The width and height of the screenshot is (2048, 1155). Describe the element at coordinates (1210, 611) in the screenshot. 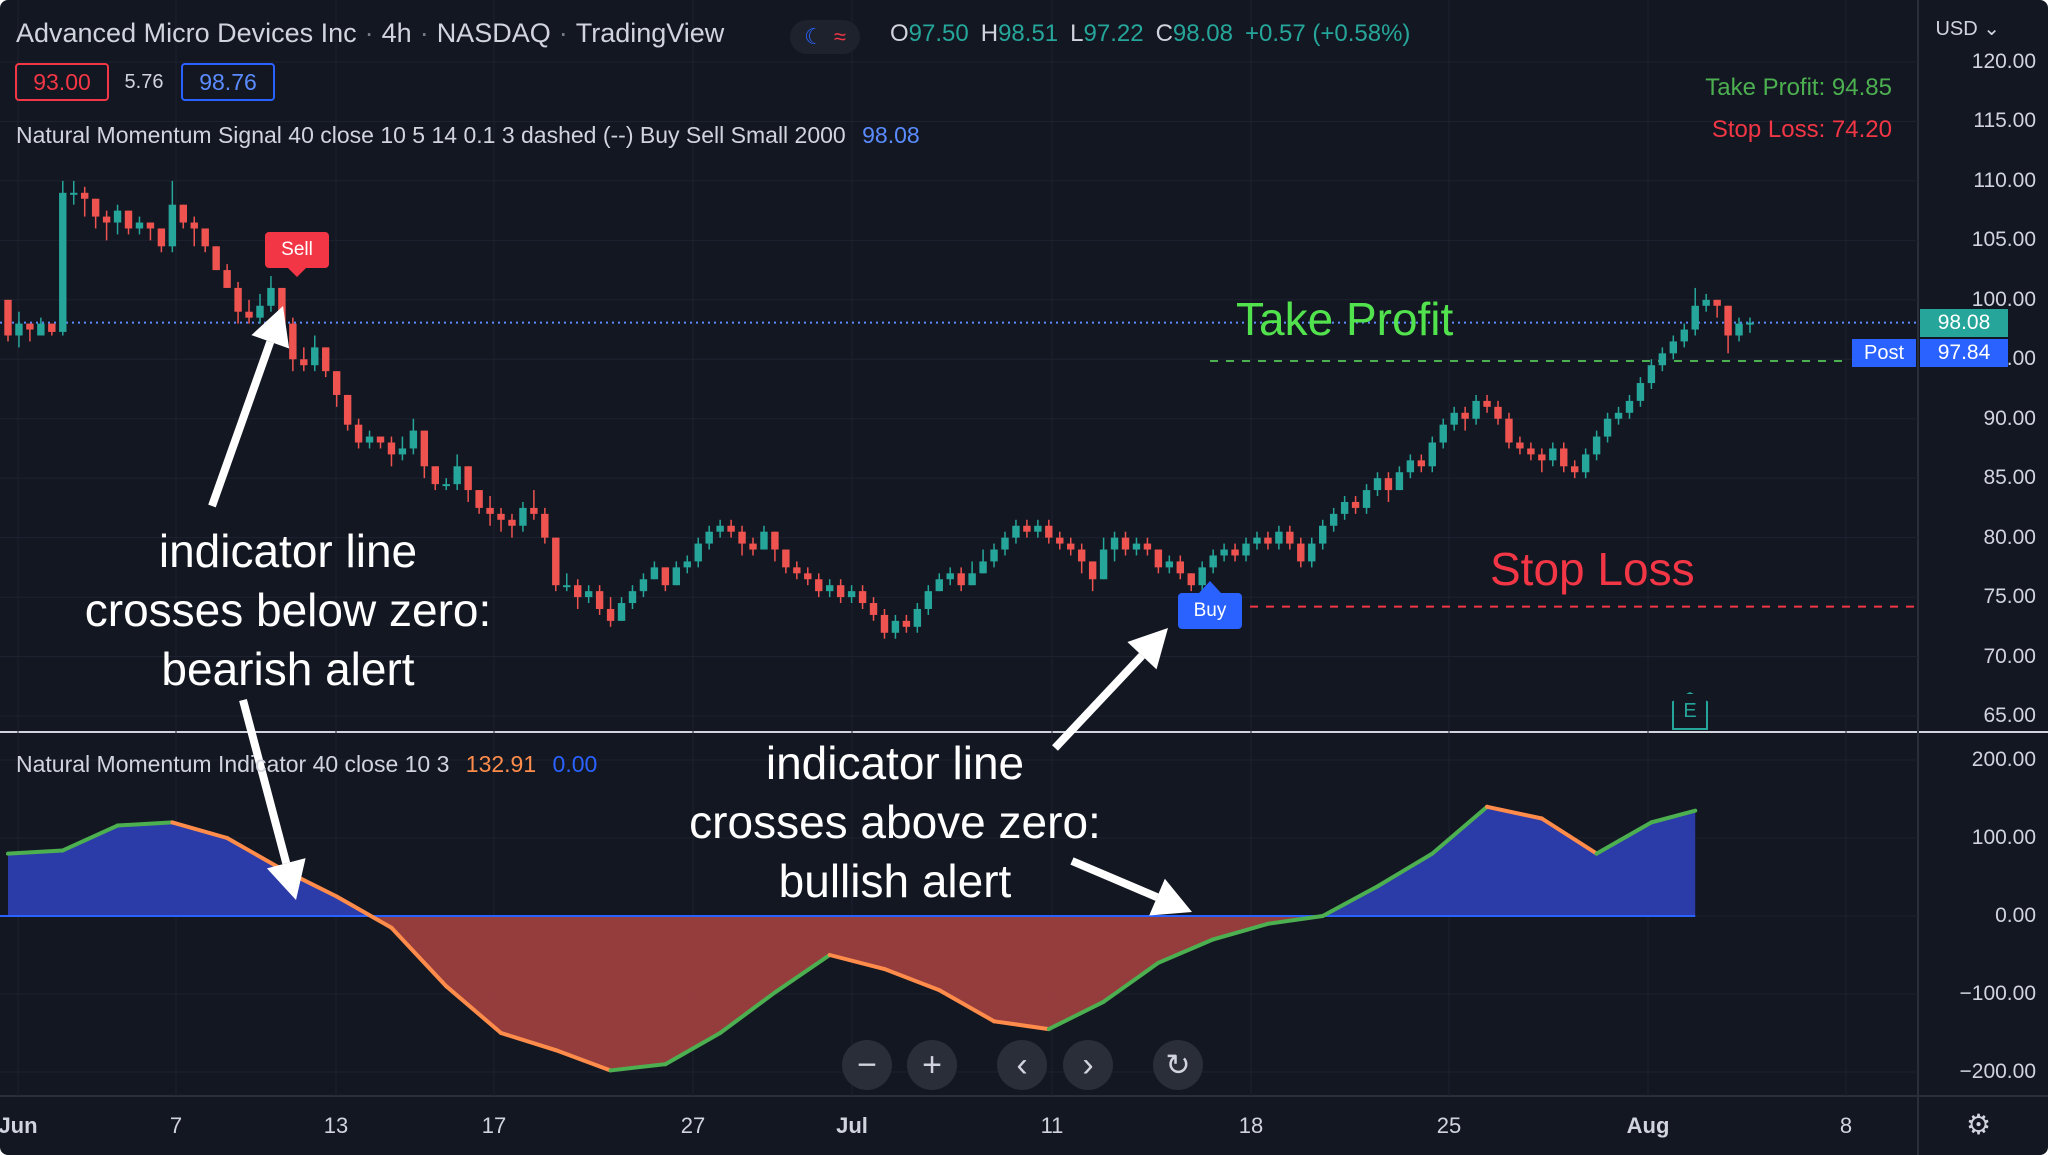

I see `buy-signal: Buy` at that location.